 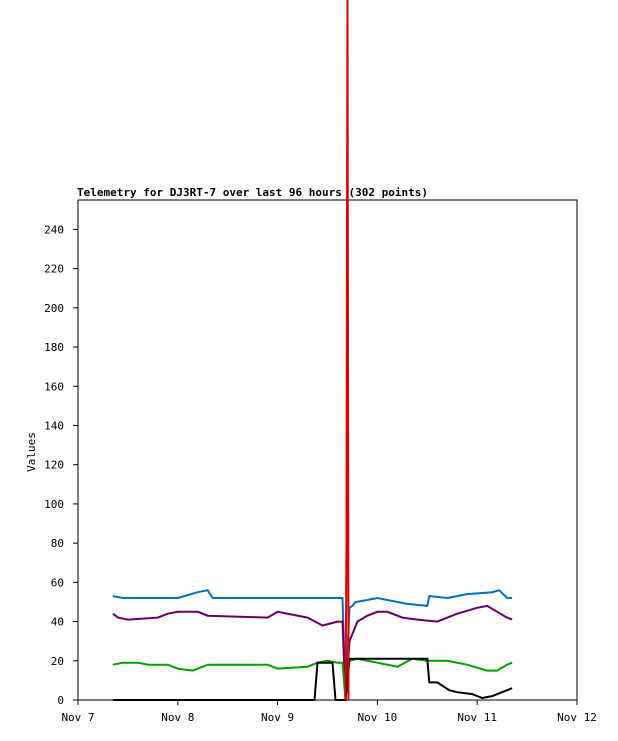 What do you see at coordinates (57, 543) in the screenshot?
I see `y-tick-label: 80` at bounding box center [57, 543].